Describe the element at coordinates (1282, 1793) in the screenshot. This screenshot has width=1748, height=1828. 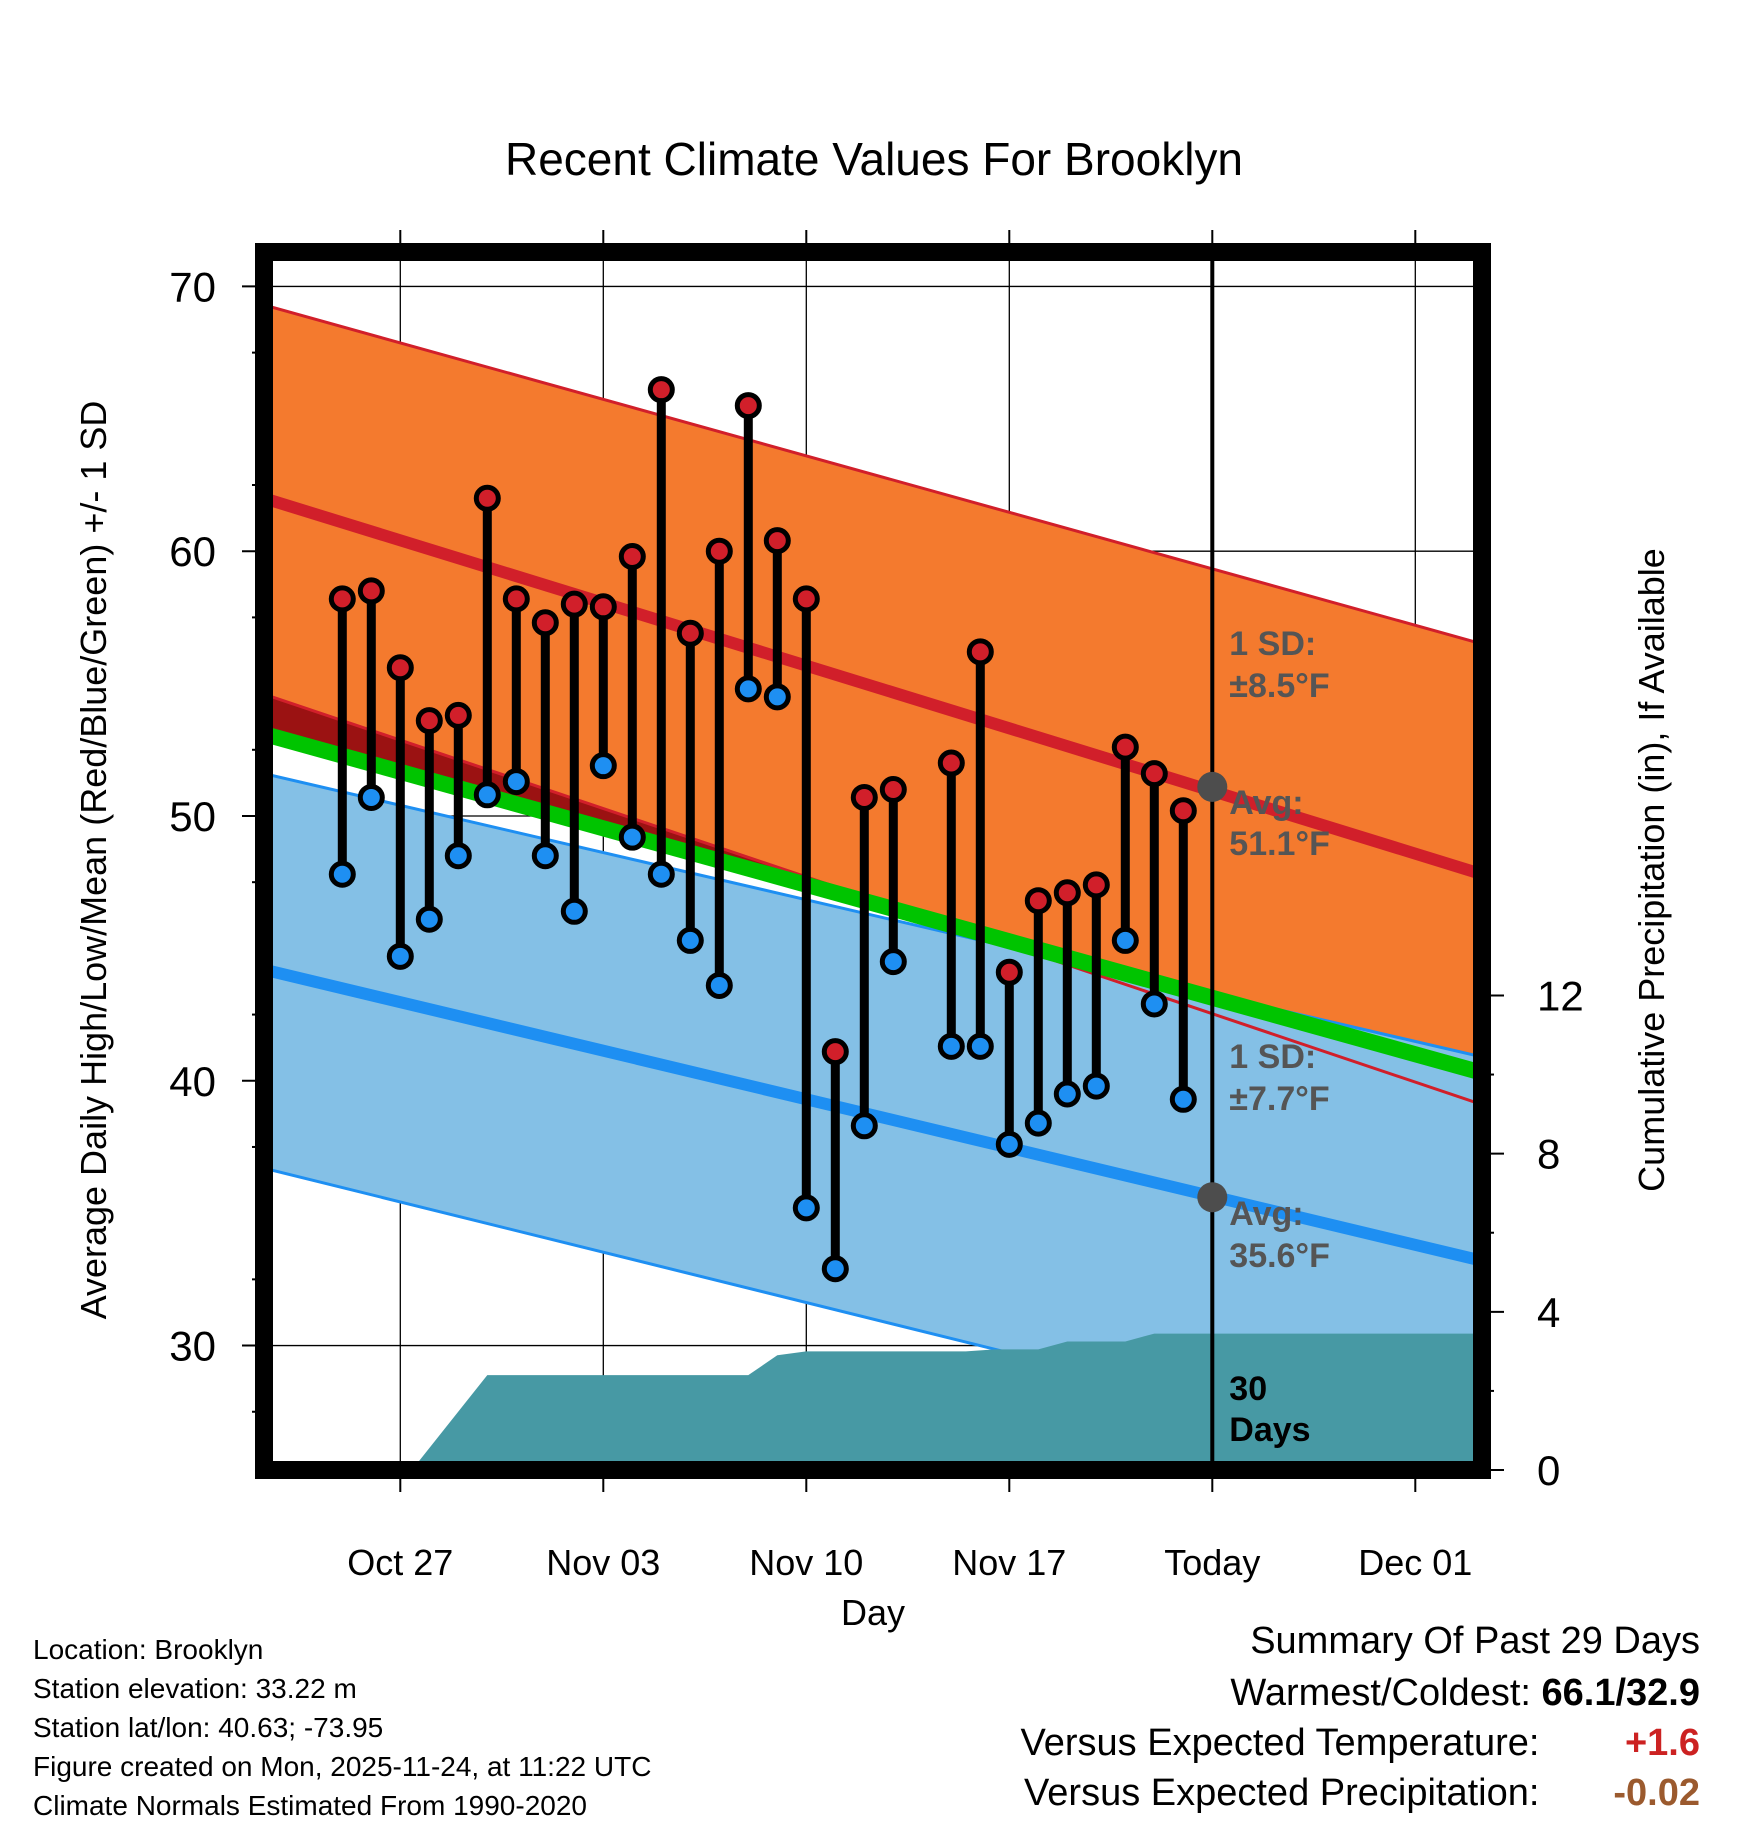
I see `precip-label: Versus Expected Precipitation:` at that location.